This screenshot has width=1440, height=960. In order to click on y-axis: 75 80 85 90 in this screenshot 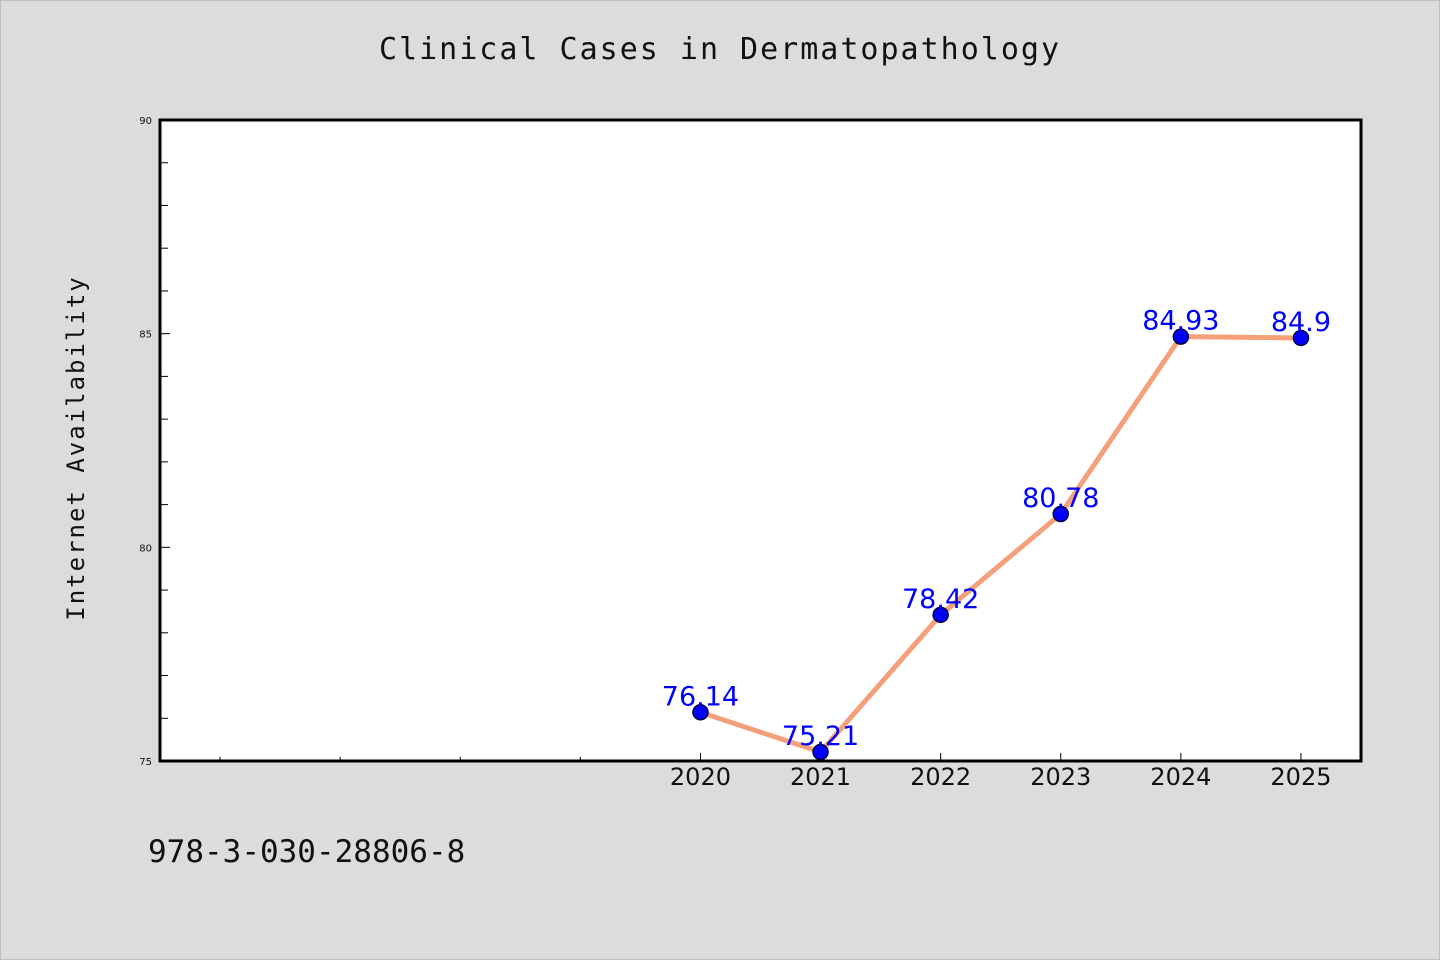, I will do `click(154, 442)`.